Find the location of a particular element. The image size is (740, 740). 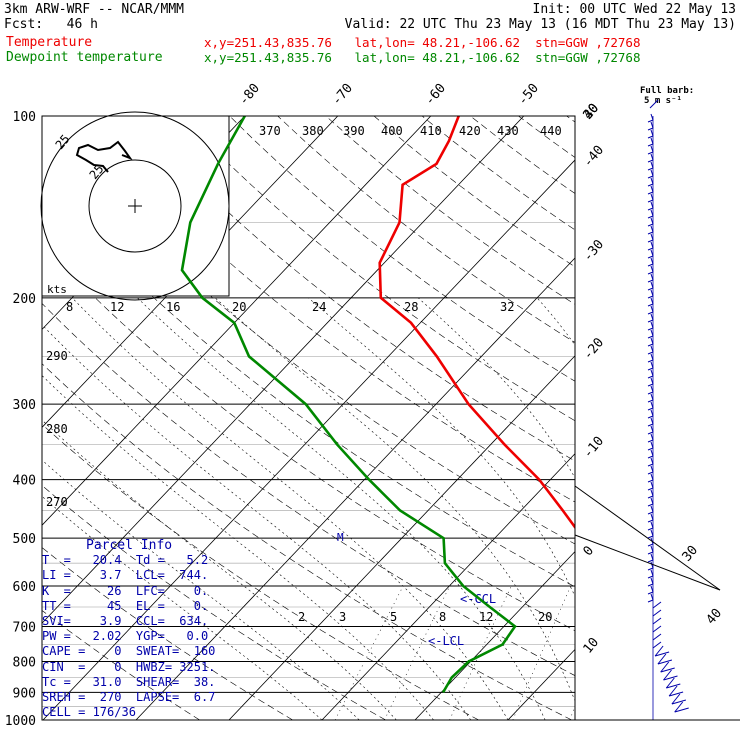

hodograph-unit: kts is located at coordinates (57, 289).